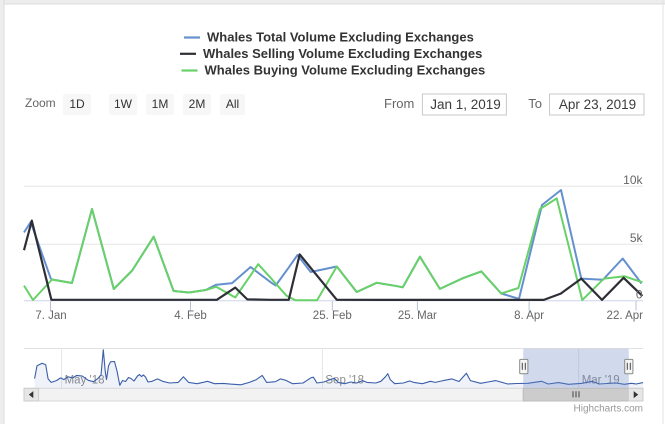 The image size is (665, 429). I want to click on svg-text: 8. Apr, so click(529, 316).